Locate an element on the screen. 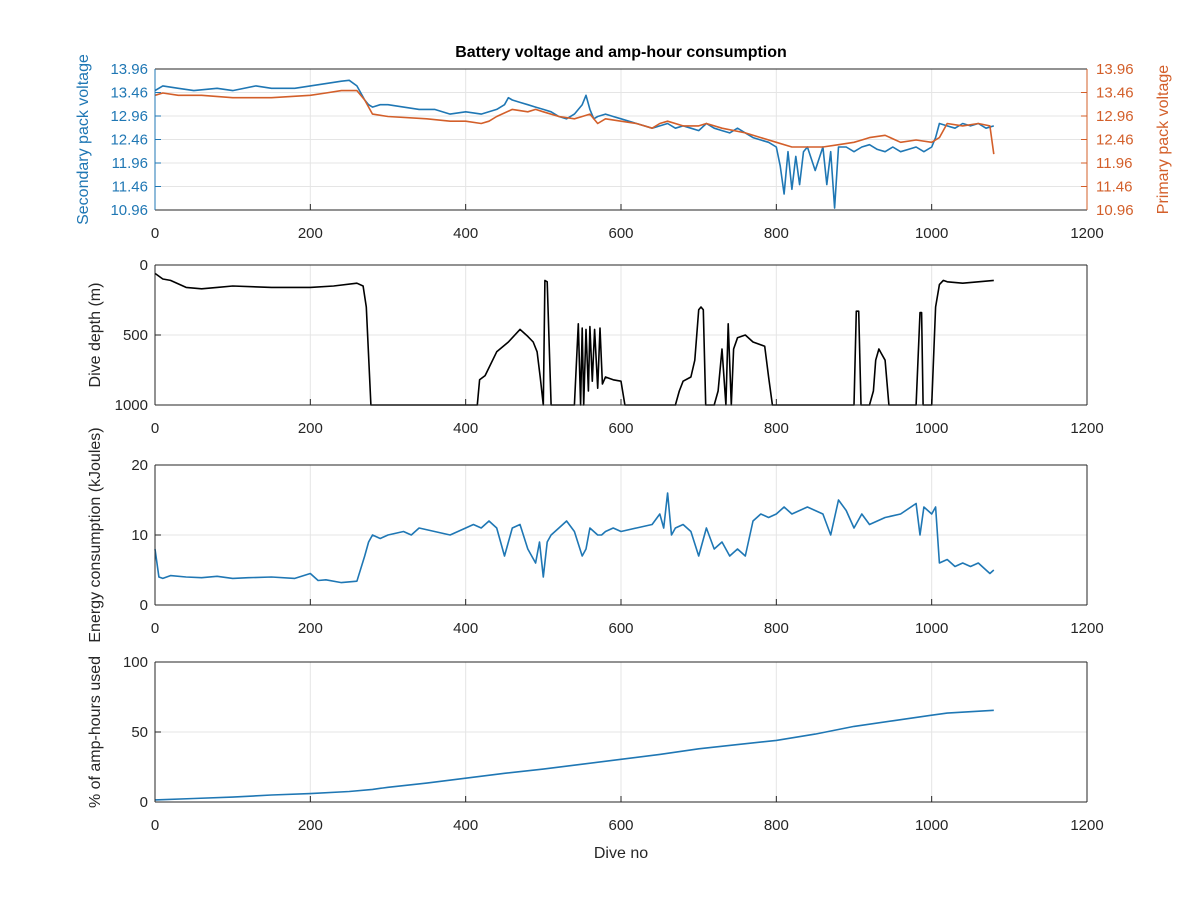 The width and height of the screenshot is (1200, 905). y-tick-label: 20 is located at coordinates (139, 465).